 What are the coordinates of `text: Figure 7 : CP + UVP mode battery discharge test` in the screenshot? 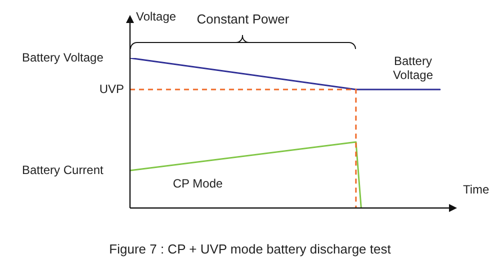 It's located at (250, 249).